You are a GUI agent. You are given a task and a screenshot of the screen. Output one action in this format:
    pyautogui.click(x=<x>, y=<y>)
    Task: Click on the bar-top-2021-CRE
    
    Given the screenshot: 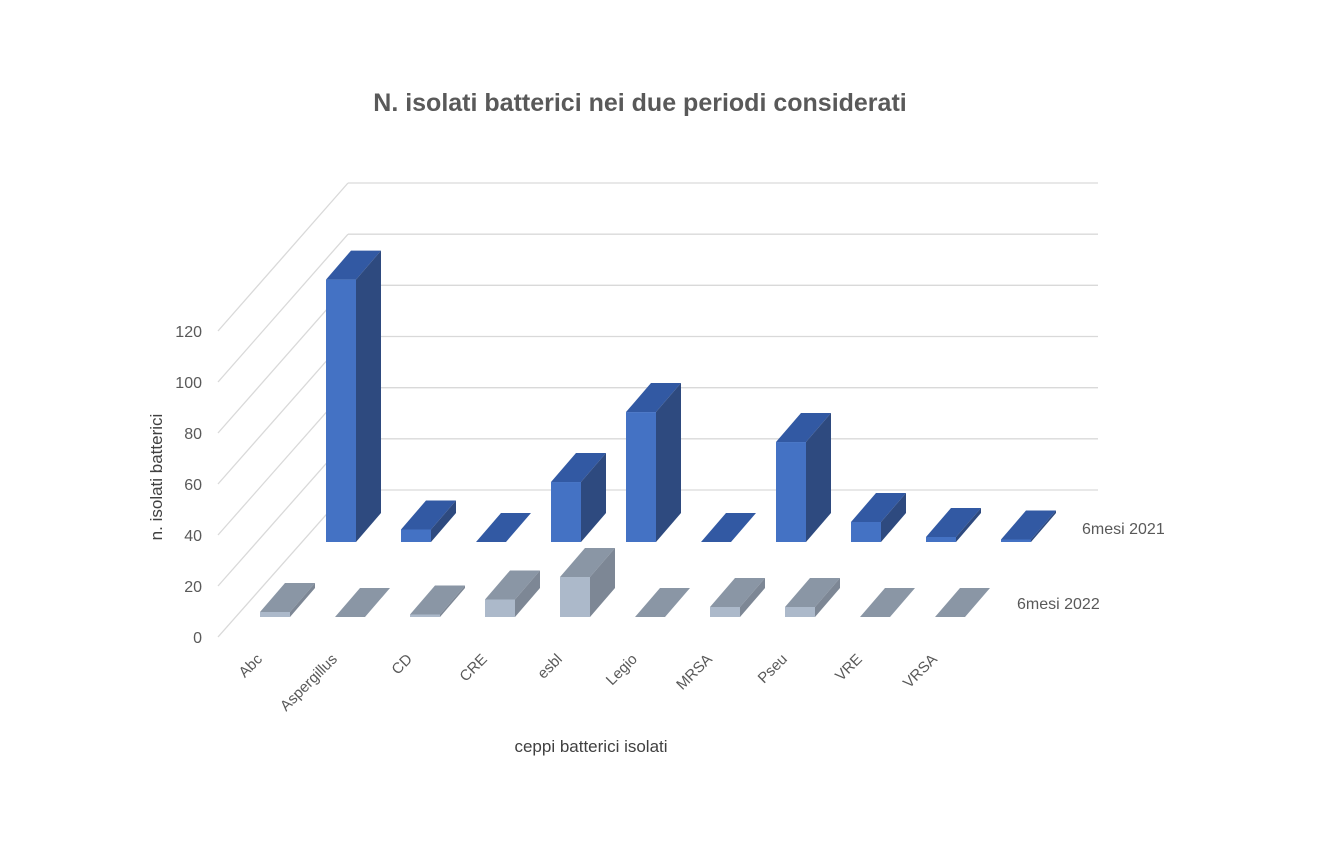 What is the action you would take?
    pyautogui.click(x=578, y=468)
    